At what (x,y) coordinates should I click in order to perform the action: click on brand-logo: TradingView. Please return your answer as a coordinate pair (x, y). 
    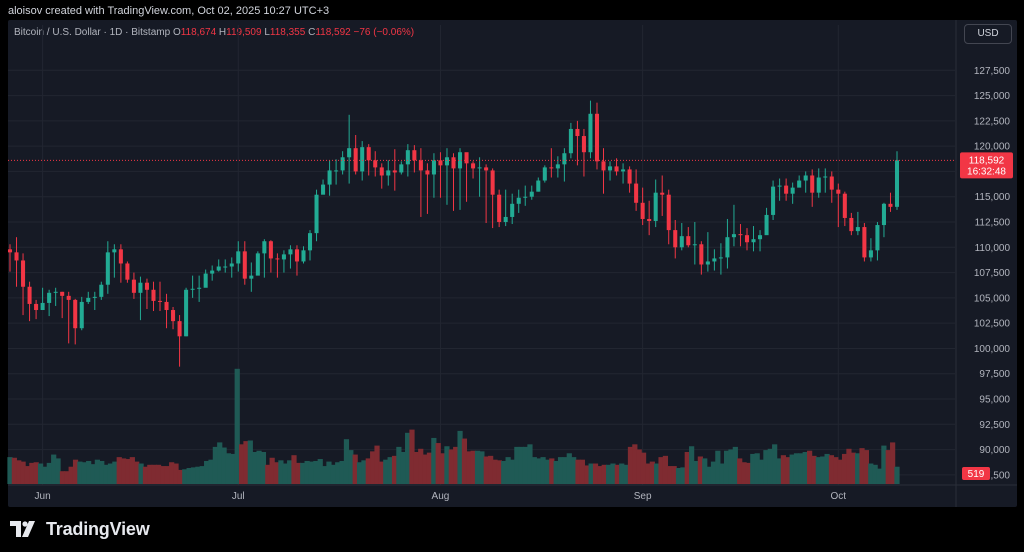
    Looking at the image, I should click on (80, 529).